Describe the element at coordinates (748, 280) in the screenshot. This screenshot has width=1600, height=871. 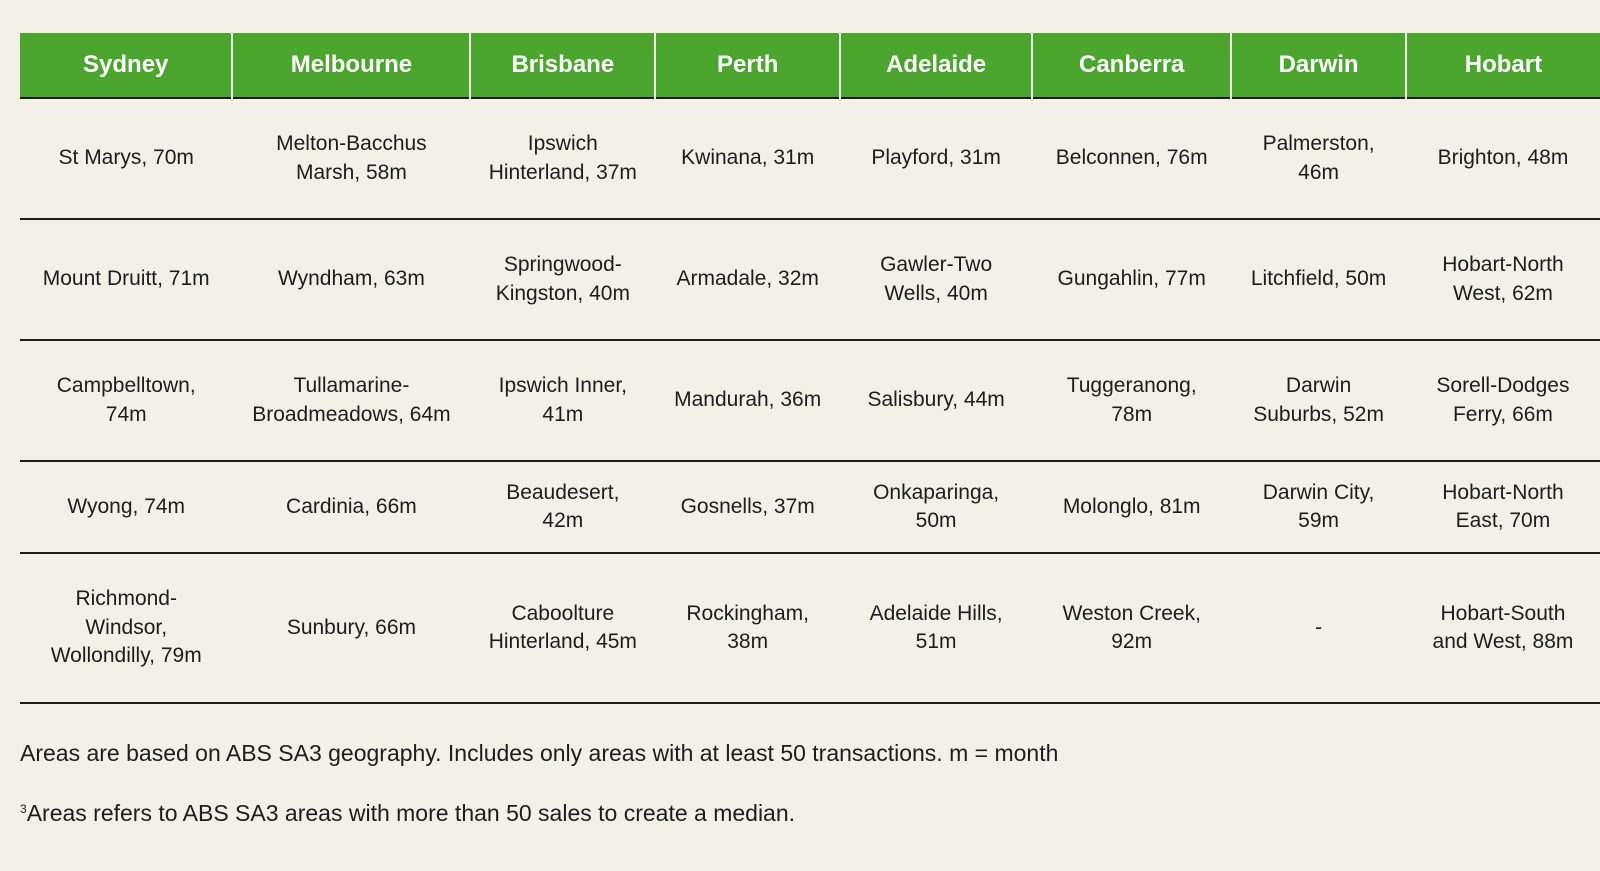
I see `table-cell: Armadale, 32m` at that location.